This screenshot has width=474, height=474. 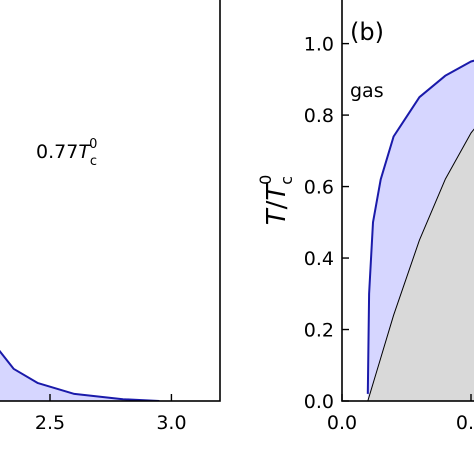 I want to click on annotation-temperature: 0.77Tc0, so click(x=66, y=153).